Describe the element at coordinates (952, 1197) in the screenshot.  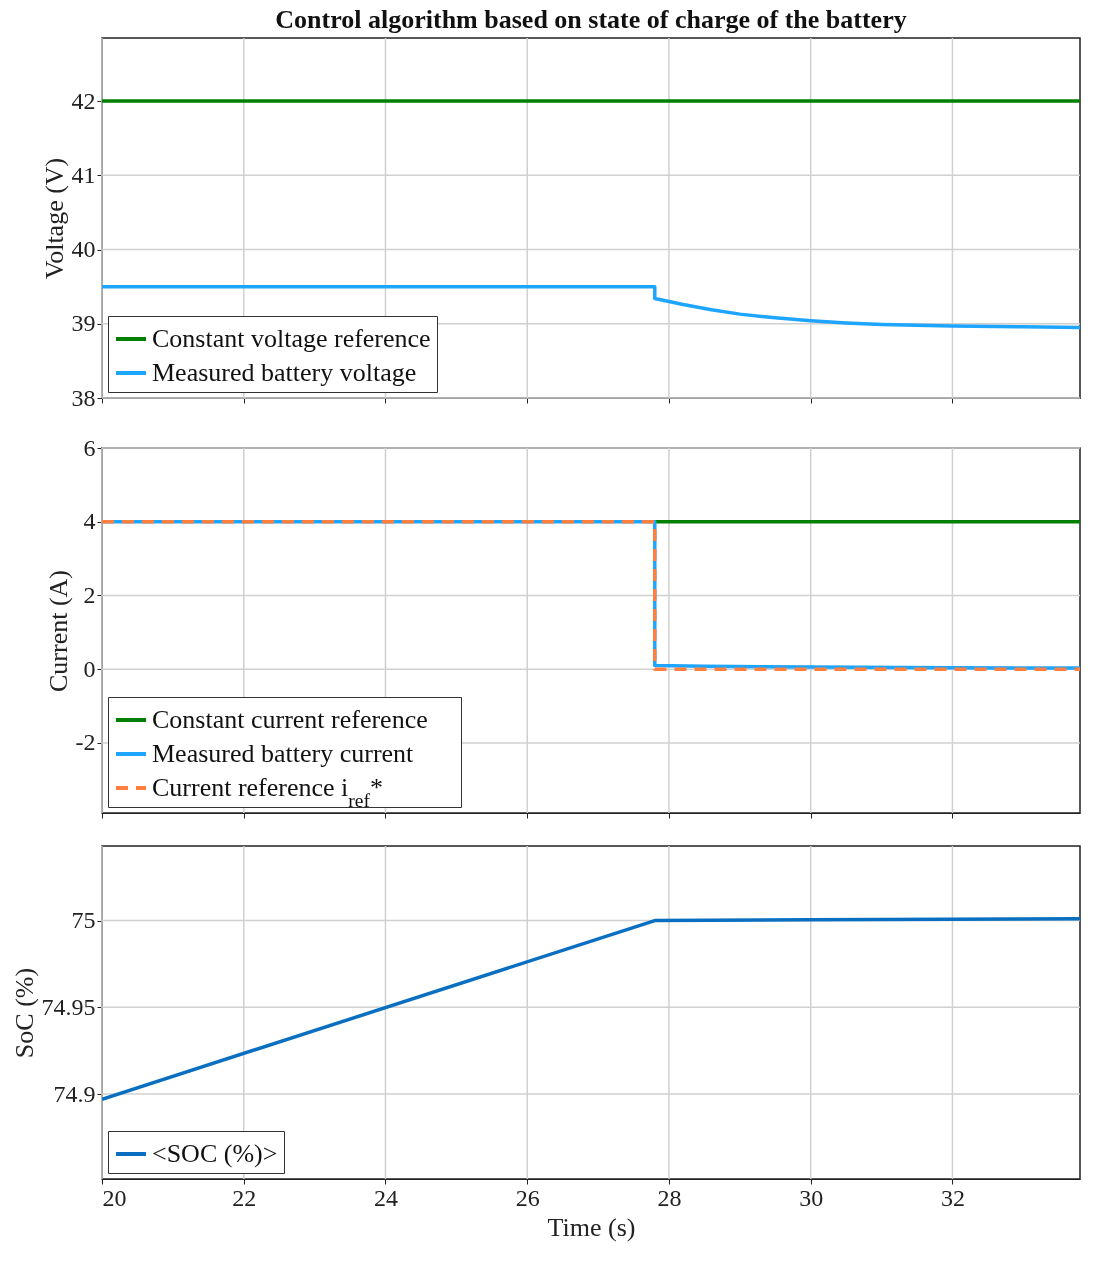
I see `x-tick-label: 32` at that location.